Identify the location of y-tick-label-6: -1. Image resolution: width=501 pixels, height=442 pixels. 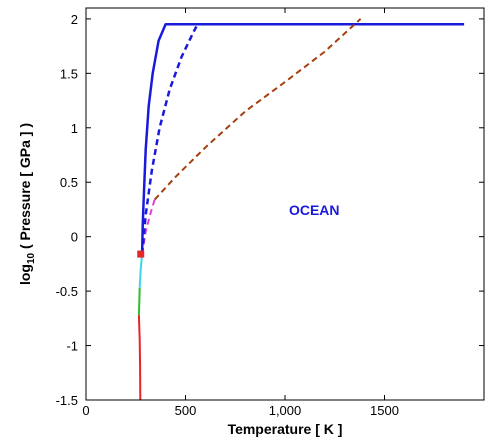
(72, 346).